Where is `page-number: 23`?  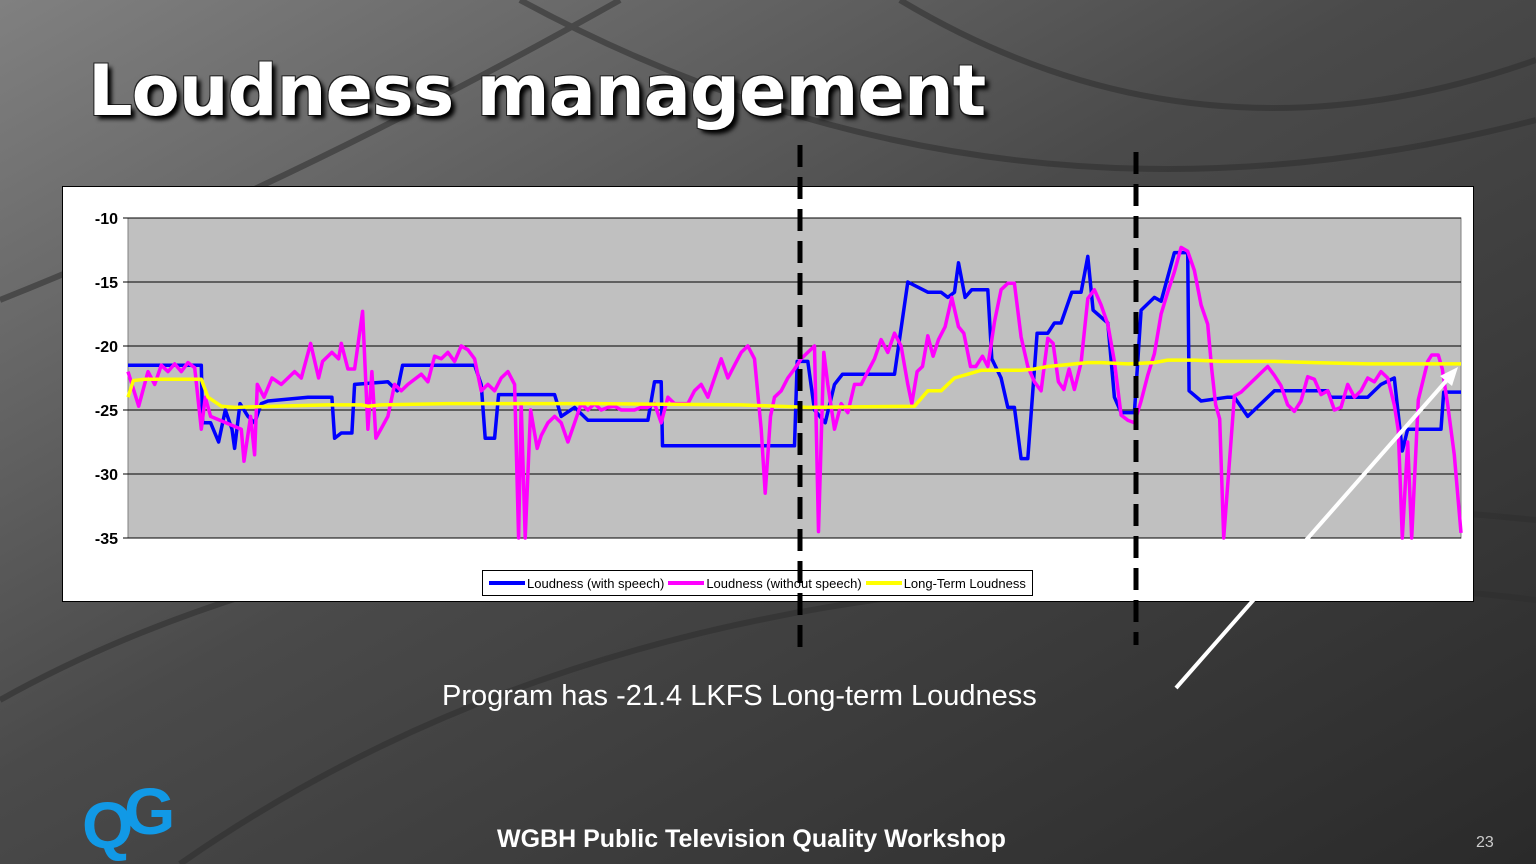
page-number: 23 is located at coordinates (1485, 842).